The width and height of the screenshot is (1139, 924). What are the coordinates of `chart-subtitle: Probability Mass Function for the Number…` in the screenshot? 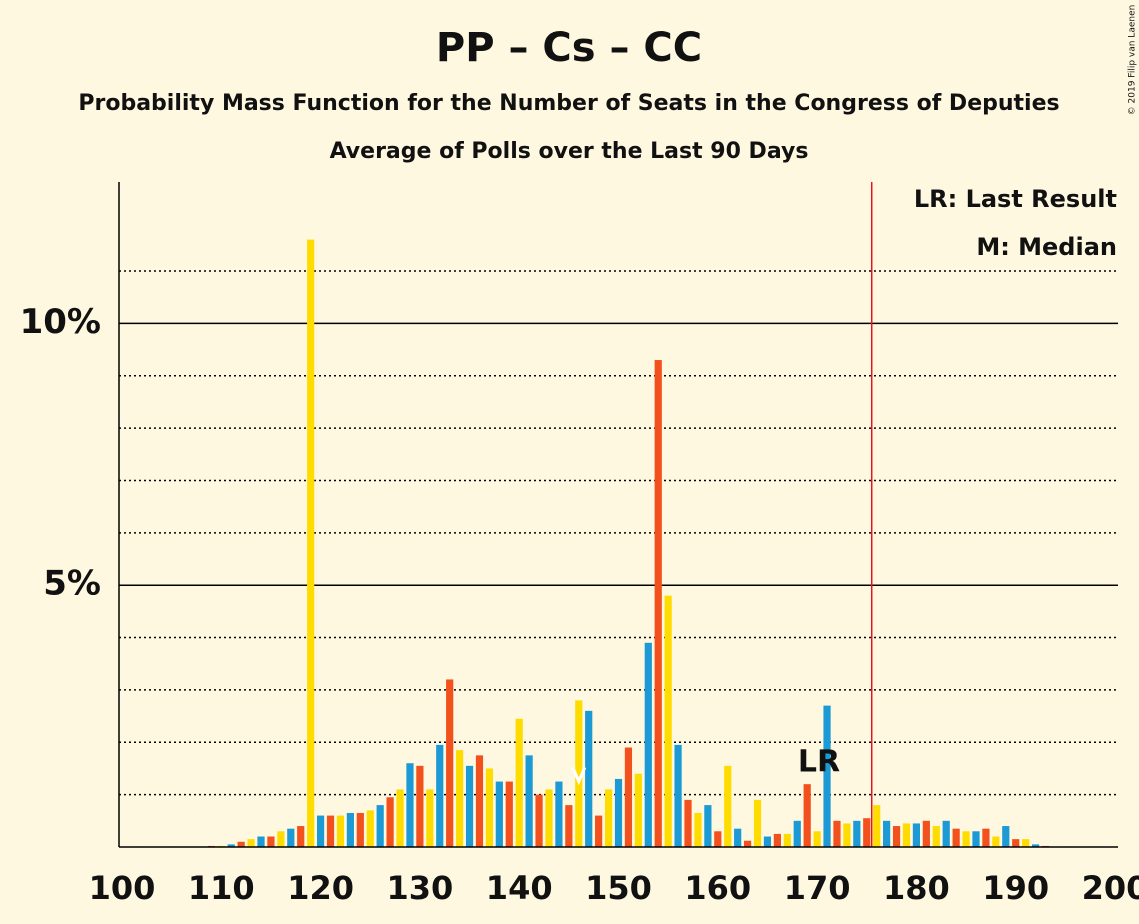 It's located at (568, 103).